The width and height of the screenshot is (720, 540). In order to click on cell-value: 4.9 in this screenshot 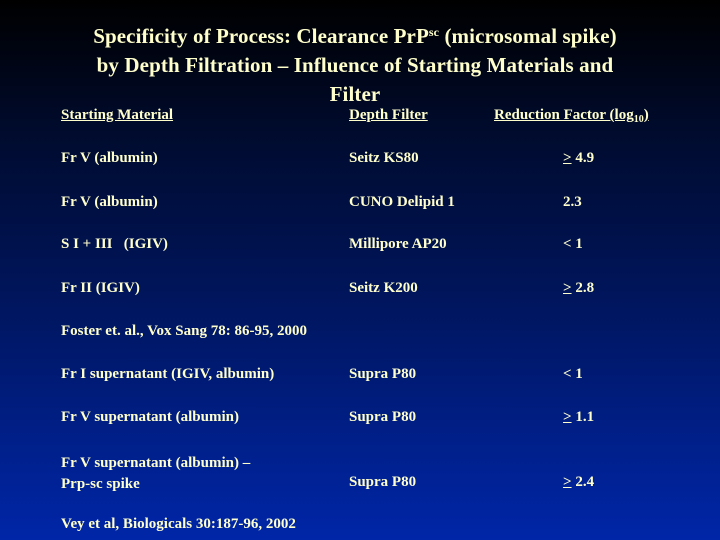, I will do `click(583, 158)`.